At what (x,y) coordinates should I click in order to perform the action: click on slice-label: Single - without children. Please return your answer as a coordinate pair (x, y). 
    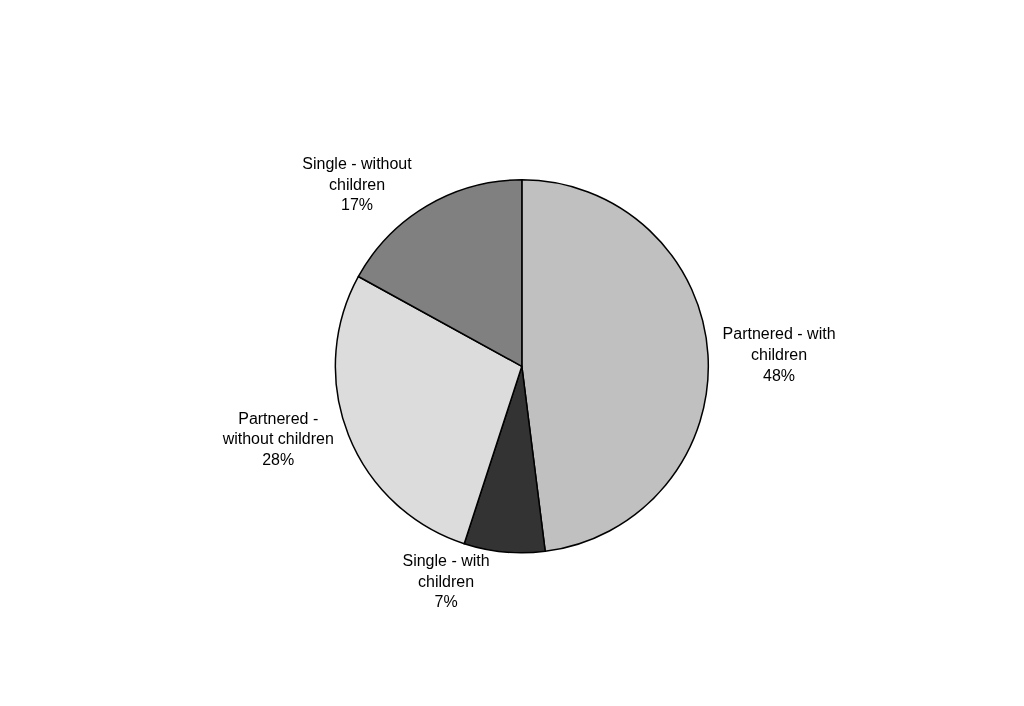
    Looking at the image, I should click on (357, 173).